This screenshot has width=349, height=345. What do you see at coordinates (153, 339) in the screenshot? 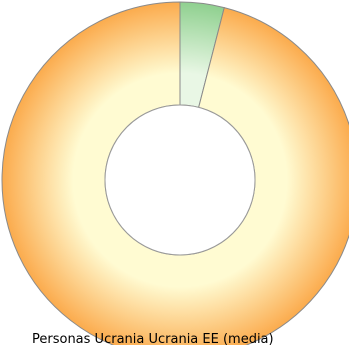
I see `legend-text: Personas Ucrania Ucrania EE (media)` at bounding box center [153, 339].